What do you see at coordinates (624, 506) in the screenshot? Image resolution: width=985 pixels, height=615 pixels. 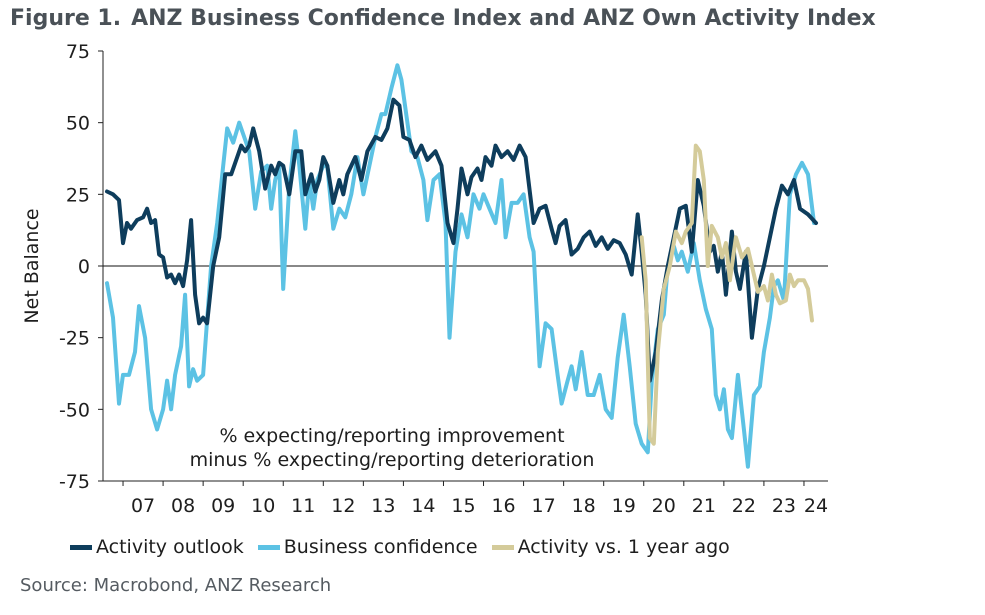 I see `x-tick-label: 19` at bounding box center [624, 506].